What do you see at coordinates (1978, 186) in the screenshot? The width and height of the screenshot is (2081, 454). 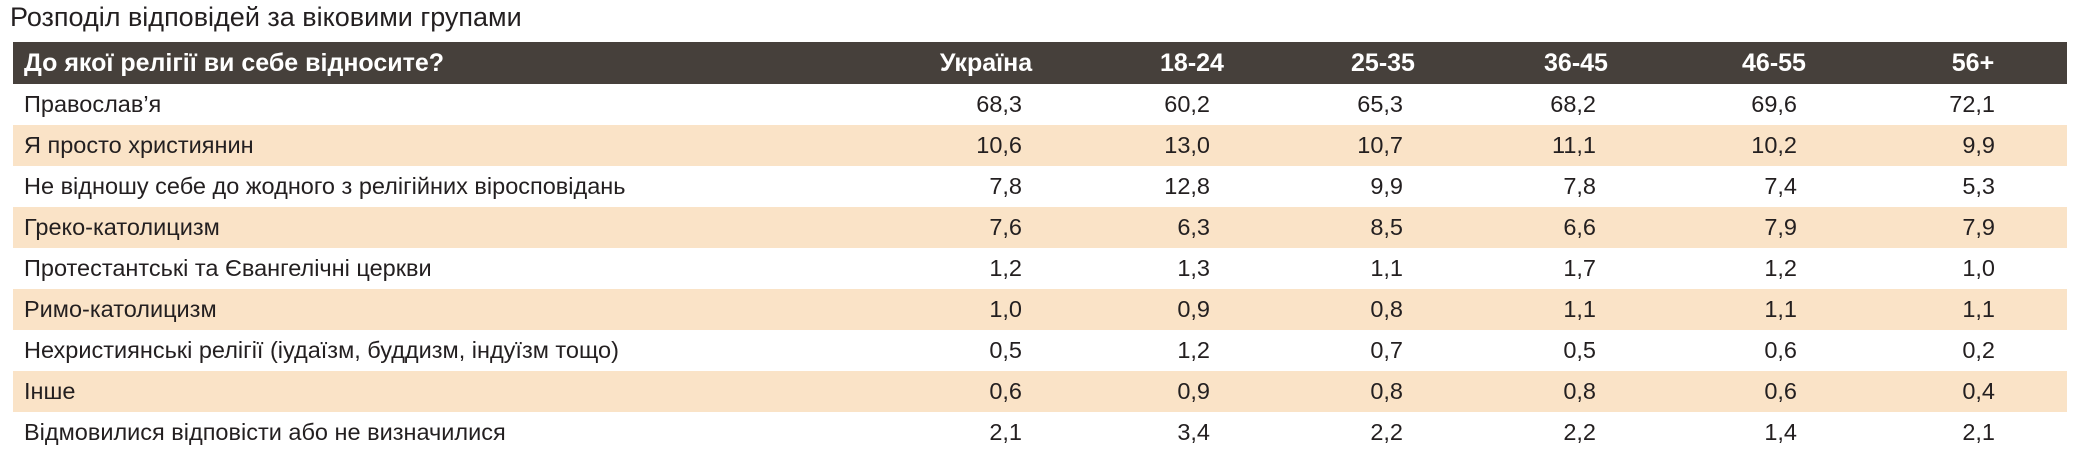 I see `value-cell: 5,3` at bounding box center [1978, 186].